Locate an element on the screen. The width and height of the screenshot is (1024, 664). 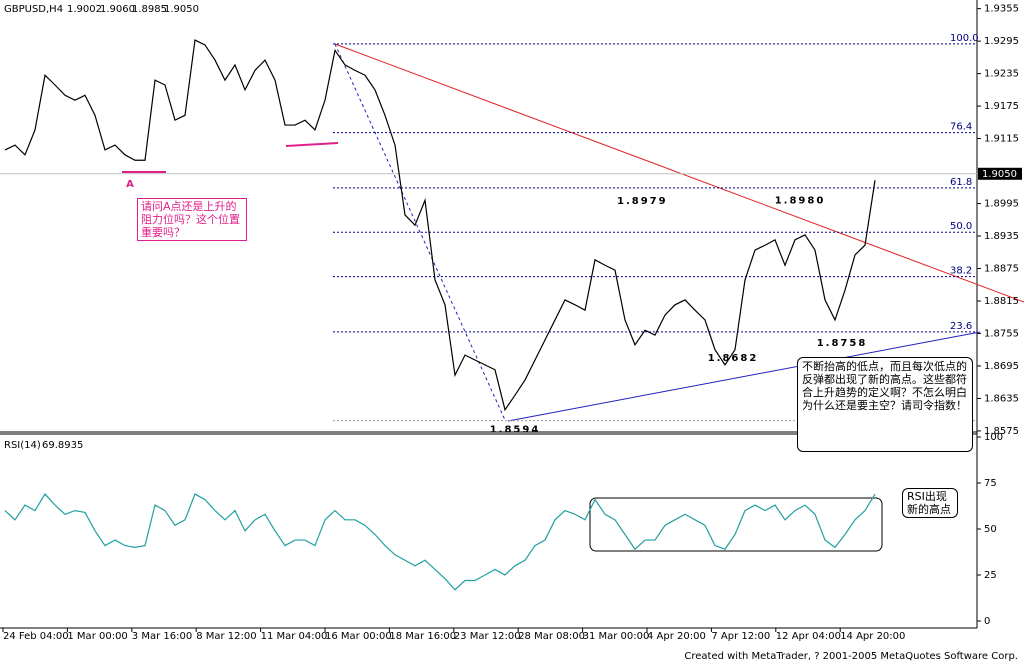
y-tick-label: 1.8935 is located at coordinates (1001, 236).